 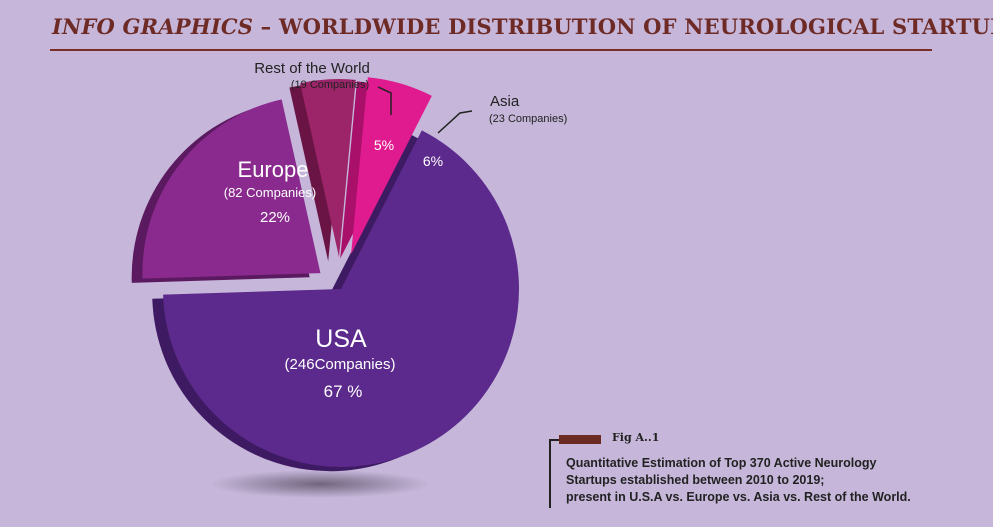 What do you see at coordinates (550, 474) in the screenshot?
I see `caption-bracket-side` at bounding box center [550, 474].